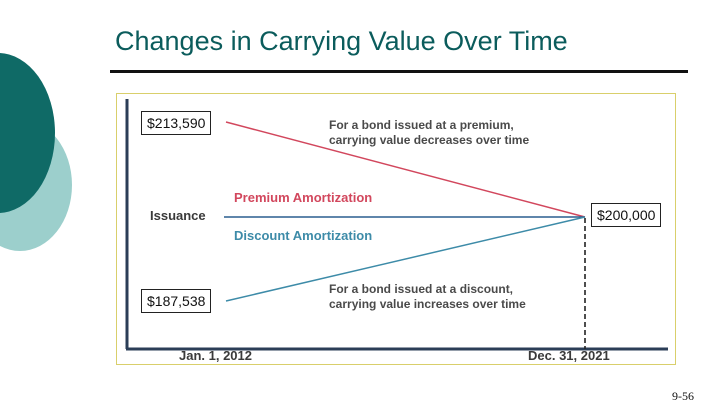  What do you see at coordinates (569, 355) in the screenshot?
I see `end-date-label: Dec. 31, 2021` at bounding box center [569, 355].